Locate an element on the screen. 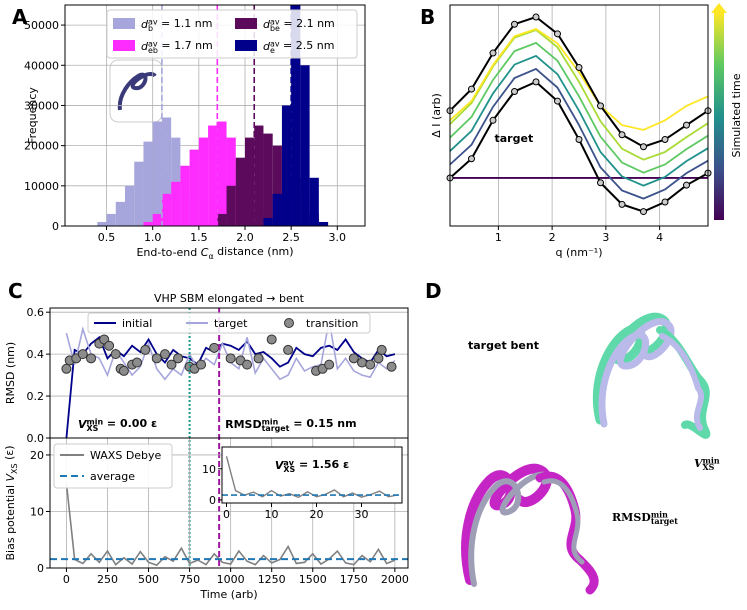  y-tick-label: 0.0 is located at coordinates (36, 438).